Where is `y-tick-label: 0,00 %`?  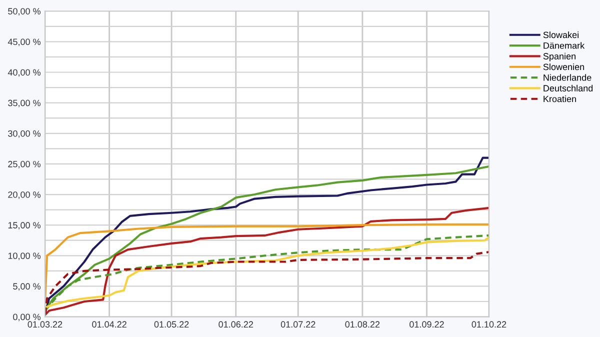 y-tick-label: 0,00 % is located at coordinates (27, 318).